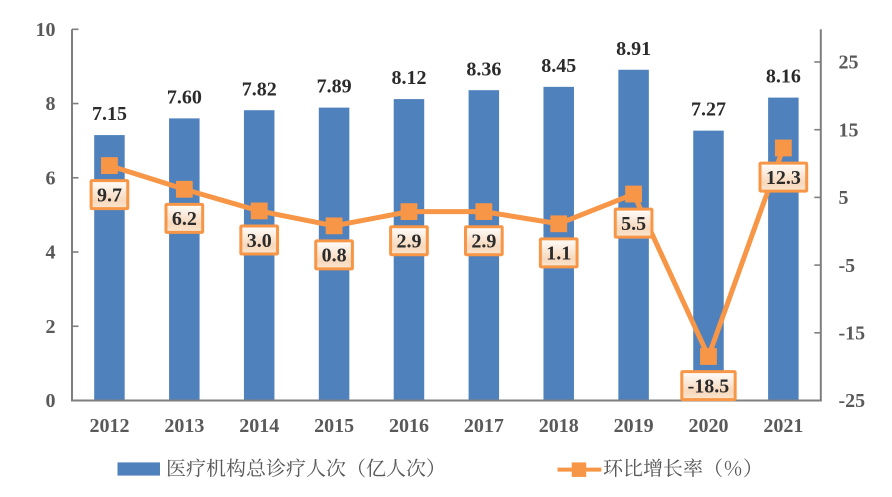 This screenshot has width=892, height=497. What do you see at coordinates (559, 426) in the screenshot?
I see `svg-text: 2018` at bounding box center [559, 426].